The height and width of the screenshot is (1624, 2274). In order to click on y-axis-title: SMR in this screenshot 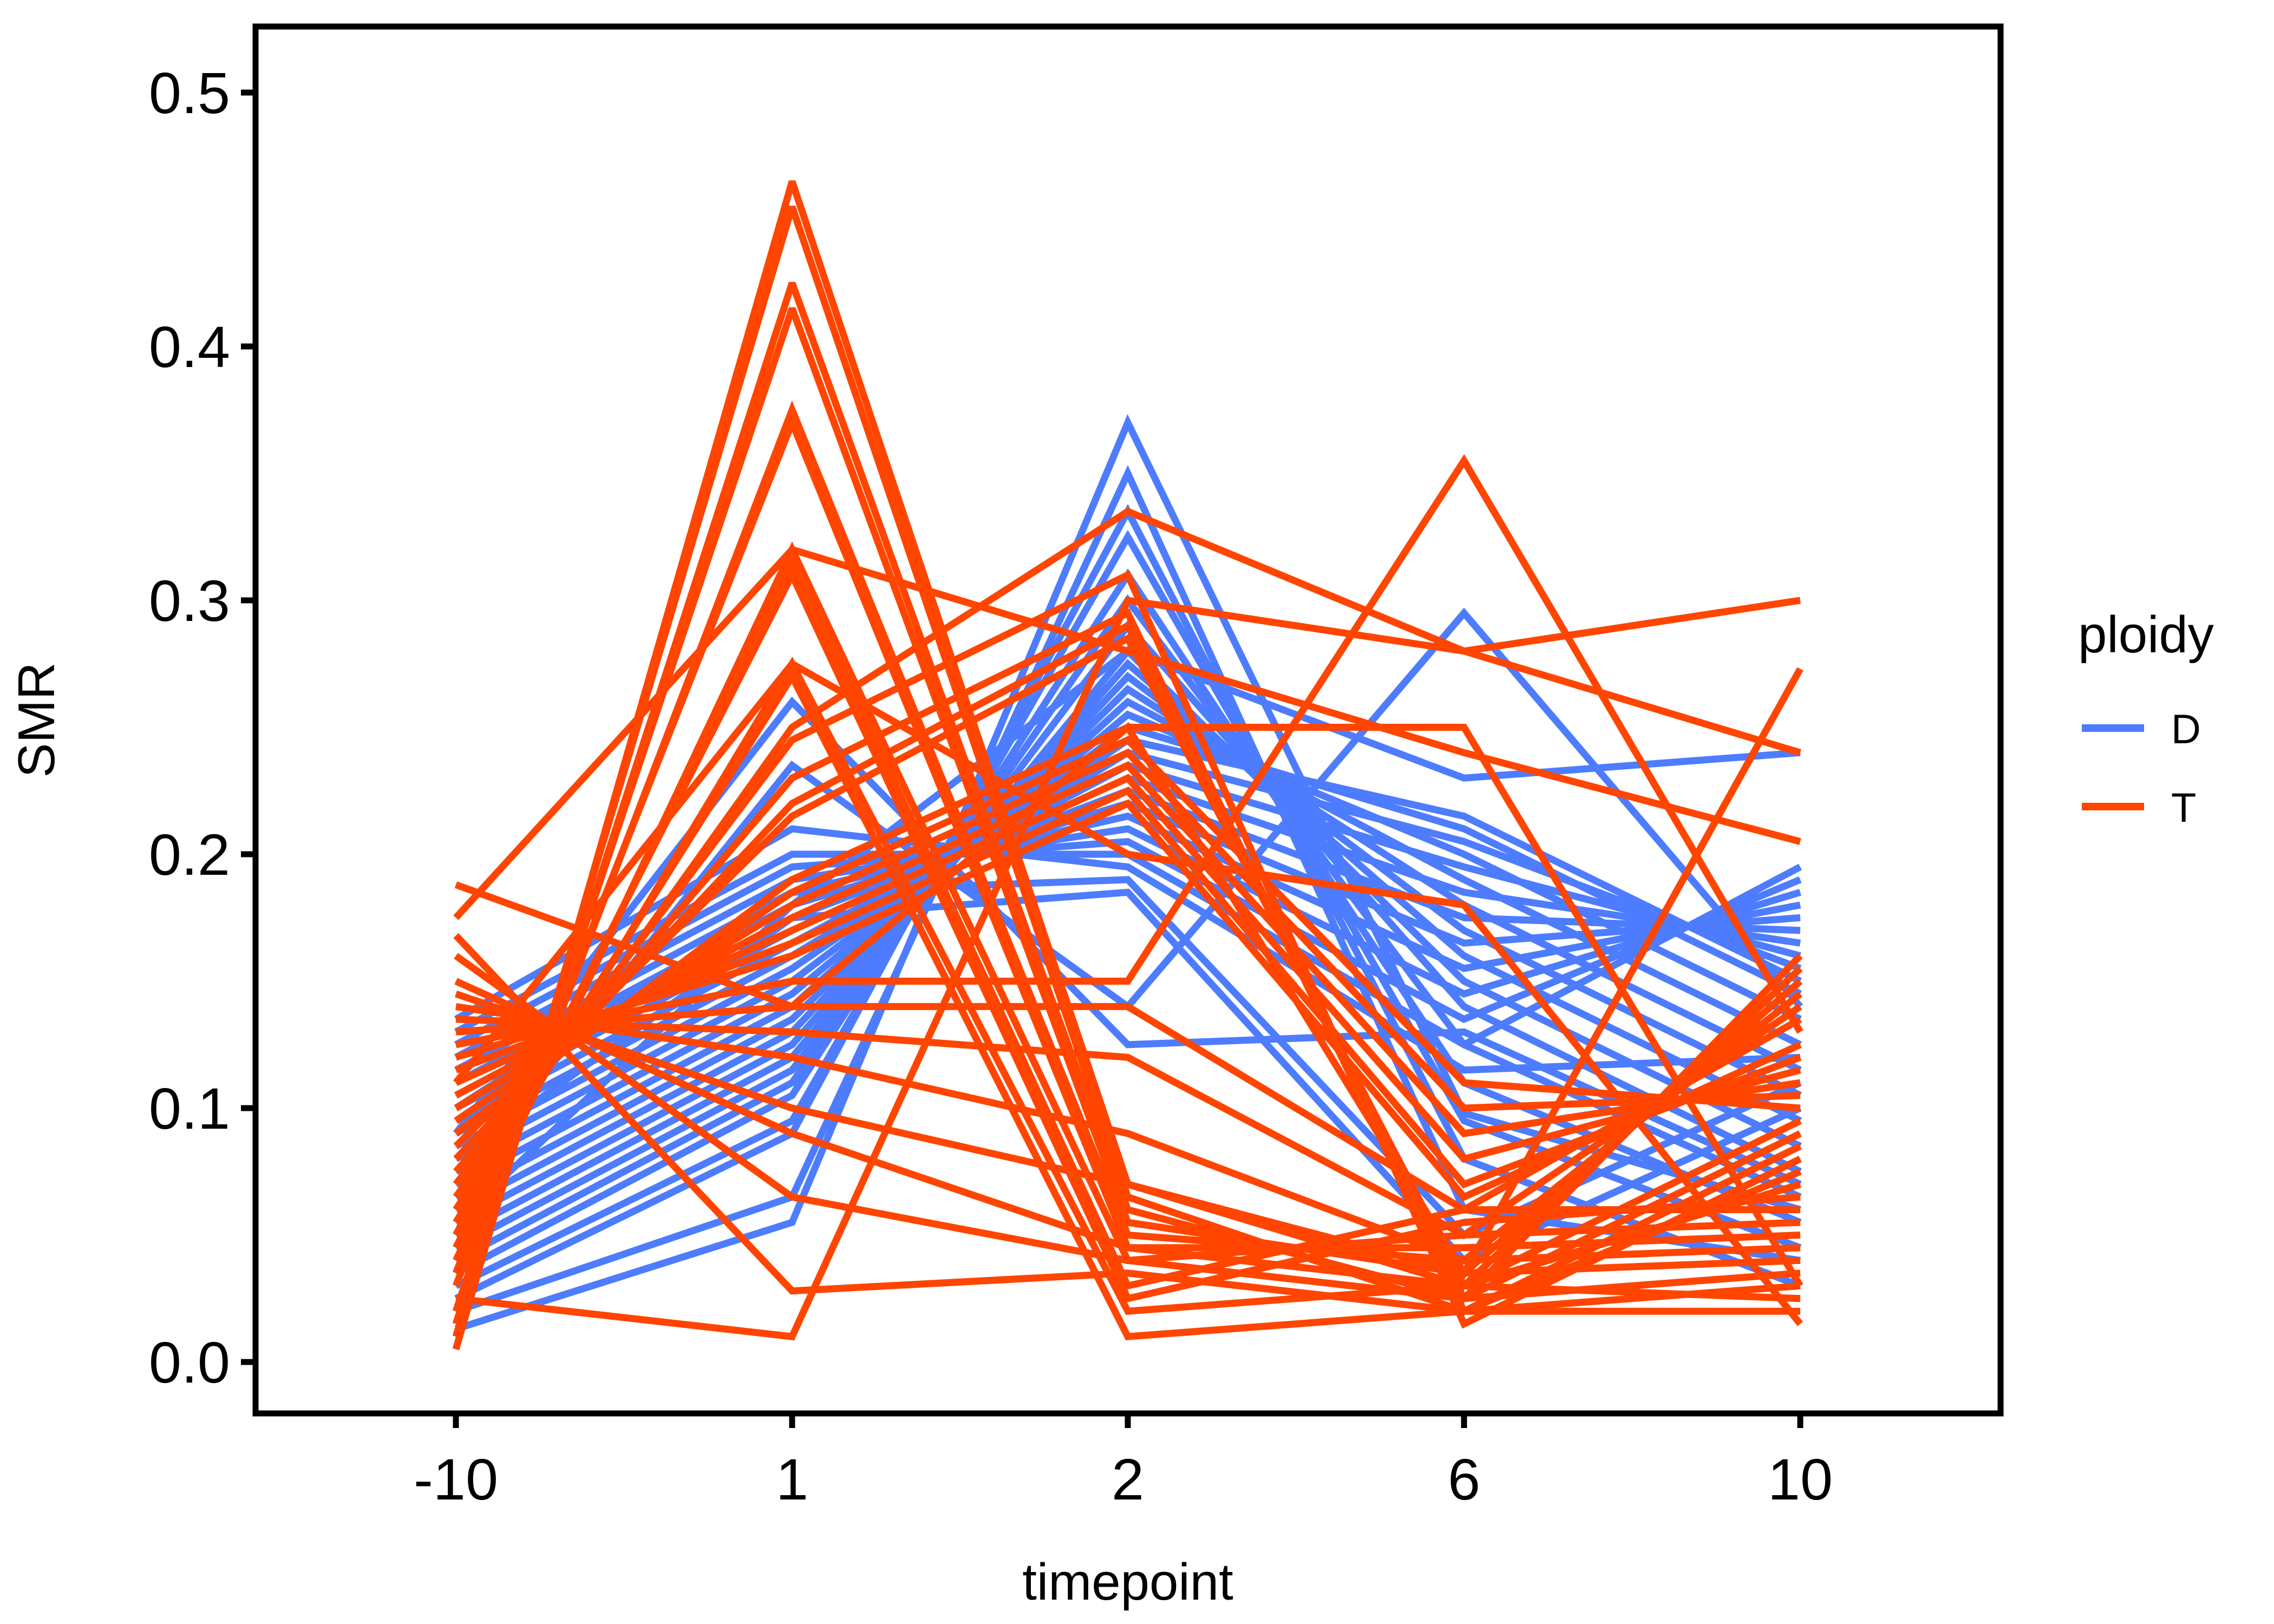, I will do `click(37, 719)`.